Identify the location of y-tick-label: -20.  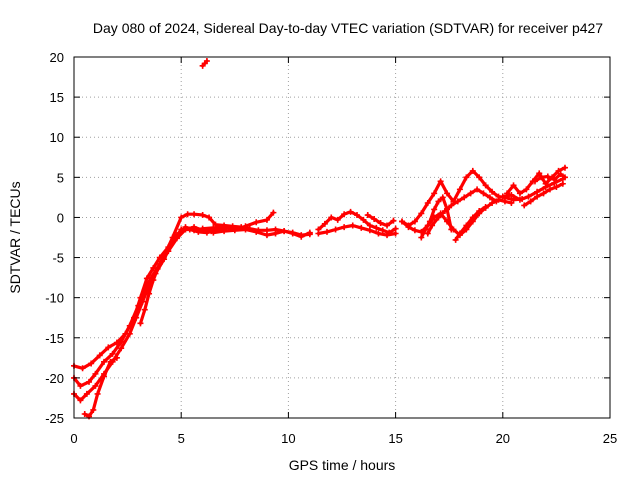
(54, 378).